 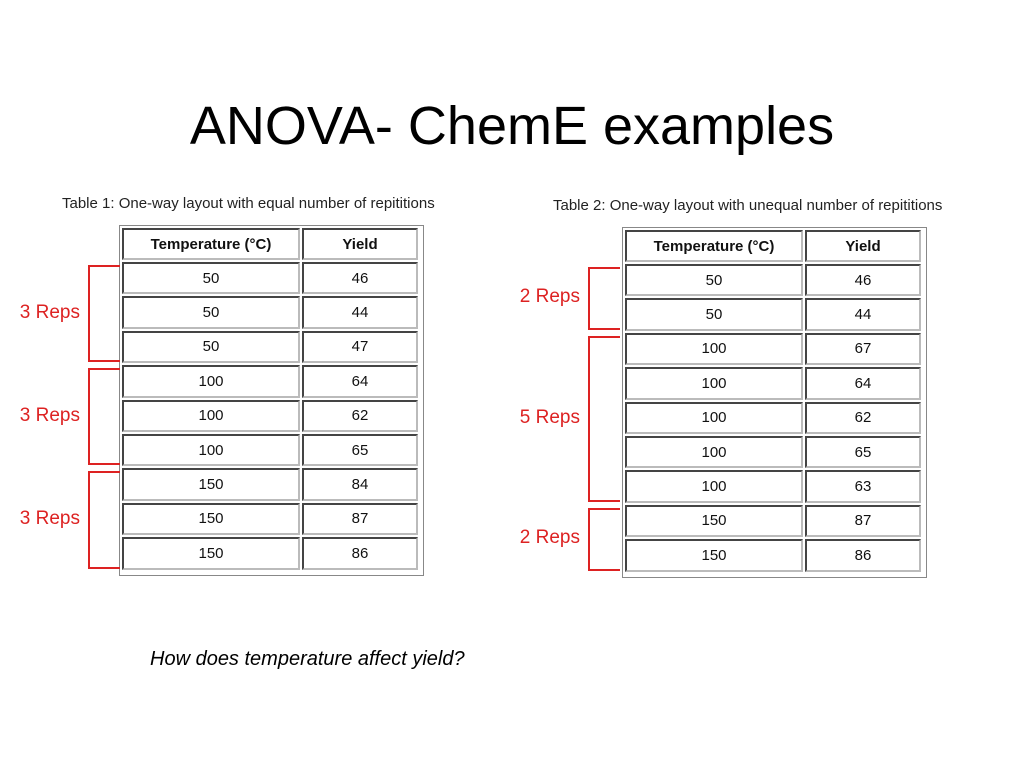 I want to click on yield-cell: 67, so click(x=863, y=349).